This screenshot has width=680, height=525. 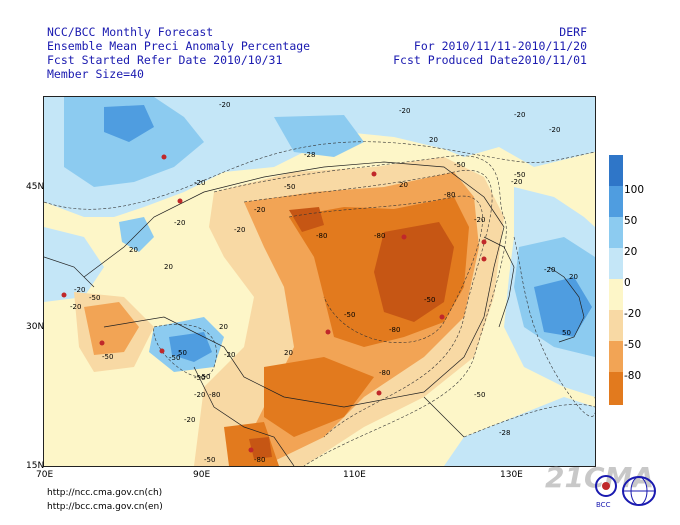 I want to click on orange-region-darkest, so click(x=414, y=272).